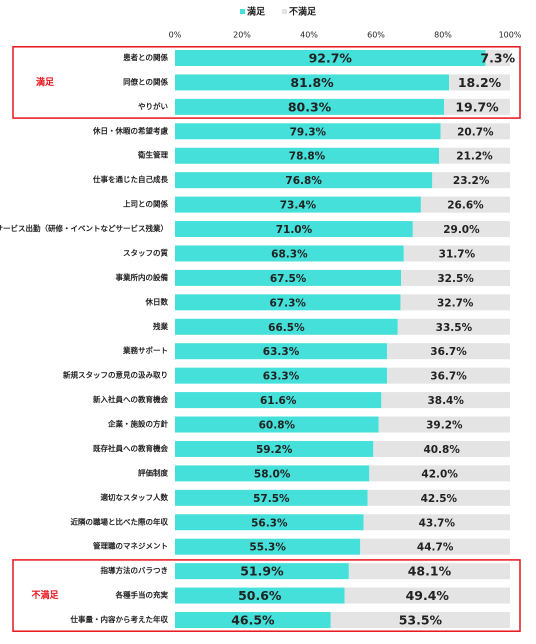 This screenshot has width=536, height=644. I want to click on value-label: 66.5%, so click(286, 328).